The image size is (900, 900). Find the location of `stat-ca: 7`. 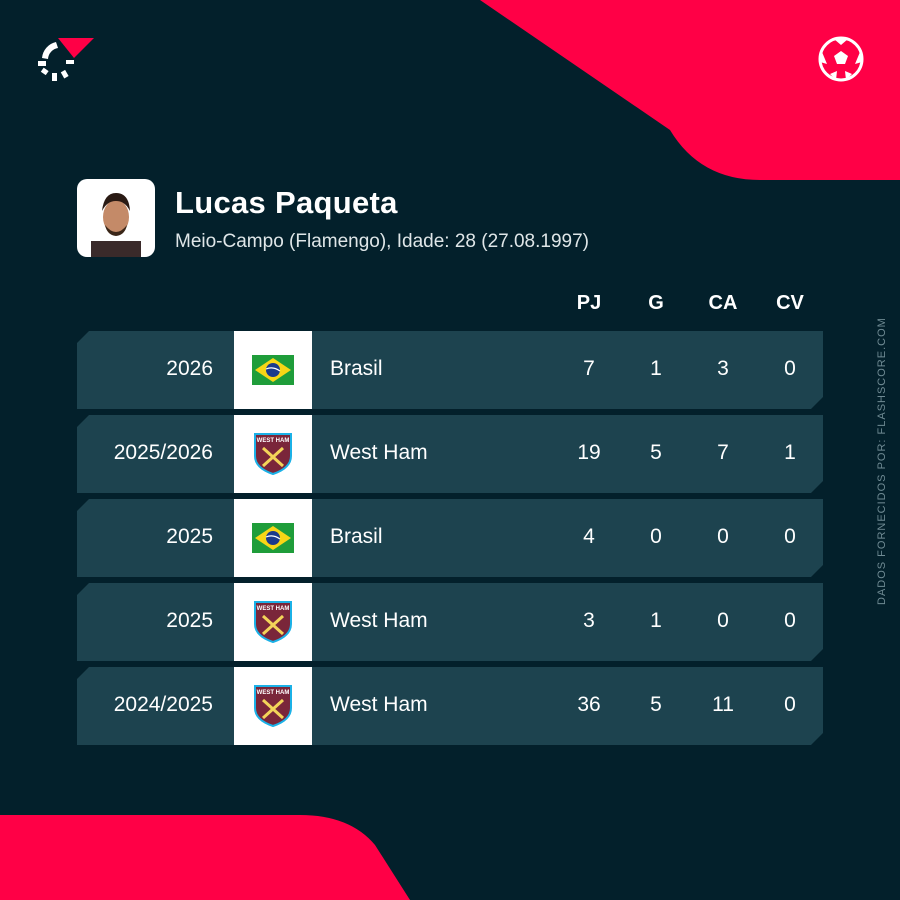

stat-ca: 7 is located at coordinates (723, 452).